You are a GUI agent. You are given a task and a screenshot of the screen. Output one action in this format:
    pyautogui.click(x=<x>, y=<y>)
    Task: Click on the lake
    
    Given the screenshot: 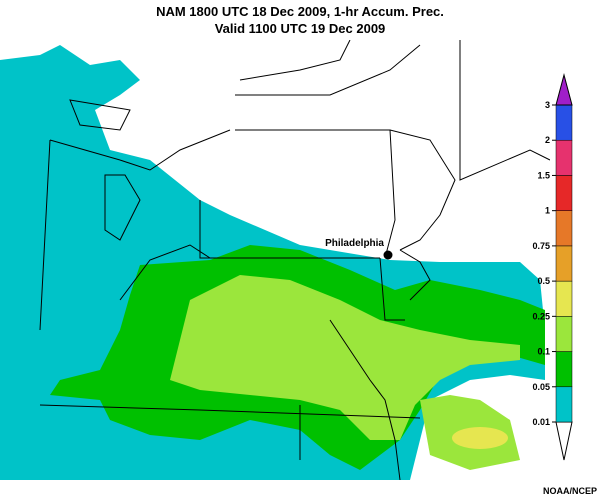 What is the action you would take?
    pyautogui.click(x=105, y=170)
    